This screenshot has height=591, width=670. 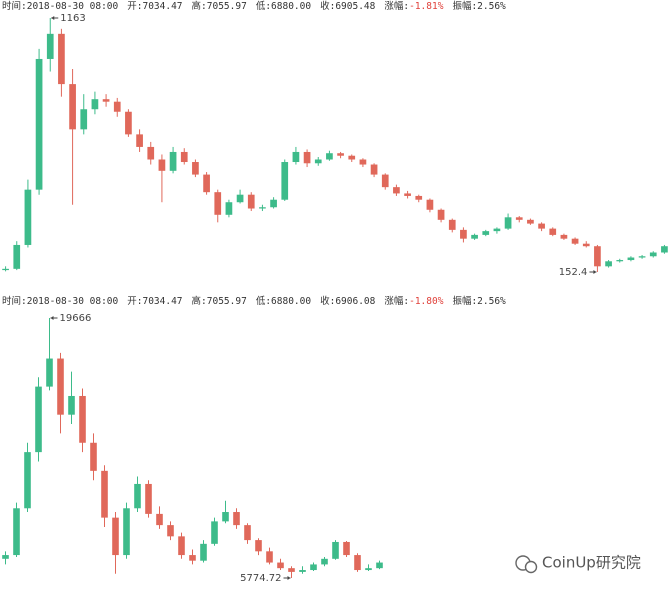 What do you see at coordinates (260, 578) in the screenshot?
I see `min-label: 5774.72` at bounding box center [260, 578].